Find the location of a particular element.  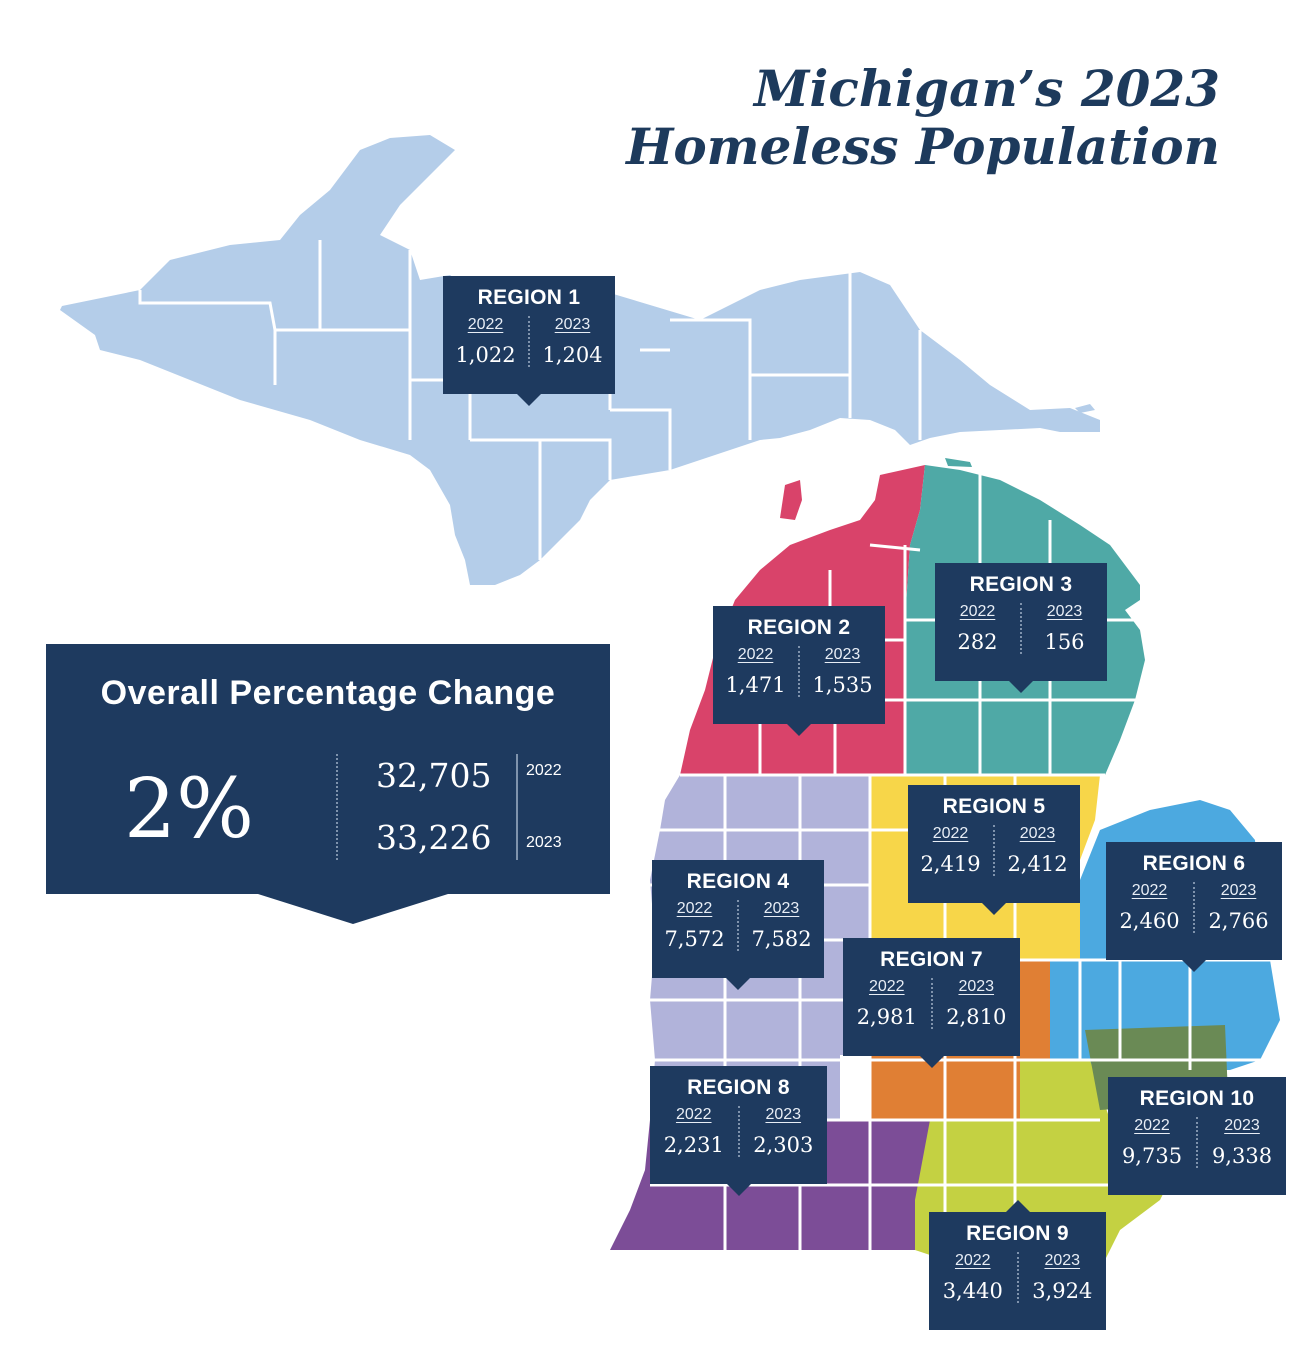

value-2022: 1,022 is located at coordinates (485, 355).